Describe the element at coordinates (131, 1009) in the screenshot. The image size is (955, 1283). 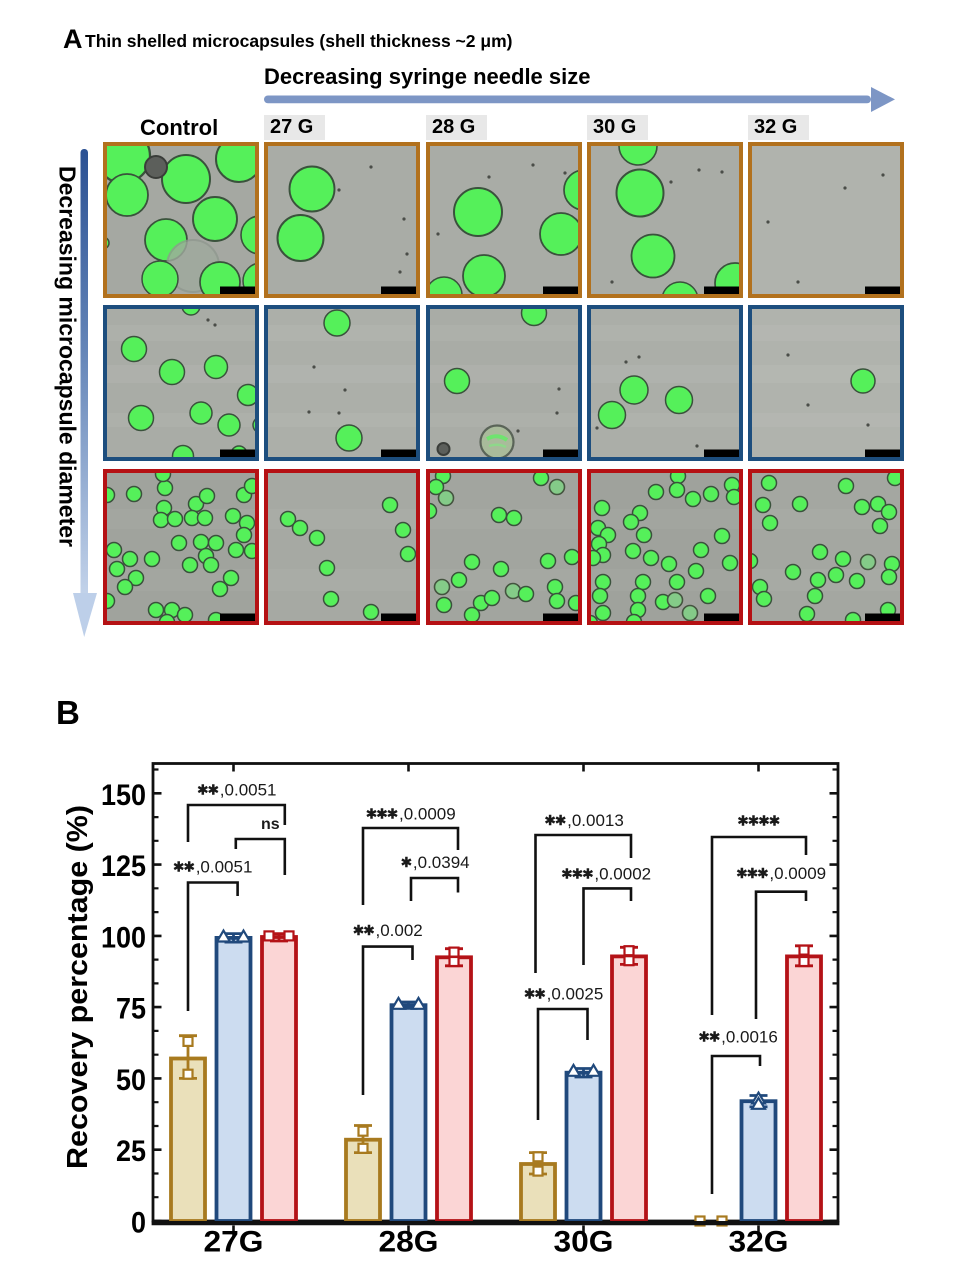
I see `svg-text: 75` at that location.